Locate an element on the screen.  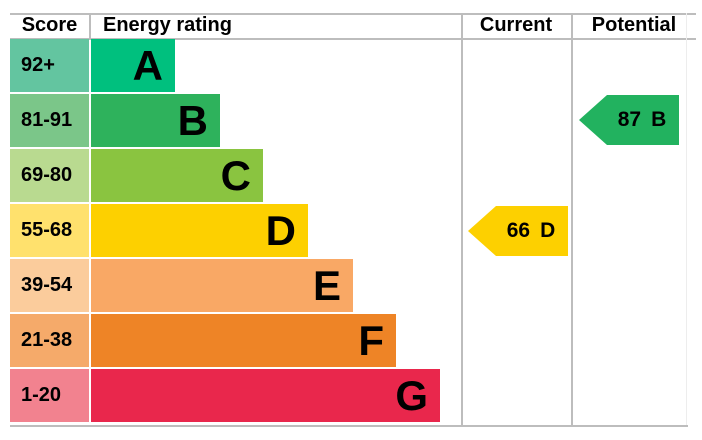
potential-rating-grade: B is located at coordinates (659, 119).